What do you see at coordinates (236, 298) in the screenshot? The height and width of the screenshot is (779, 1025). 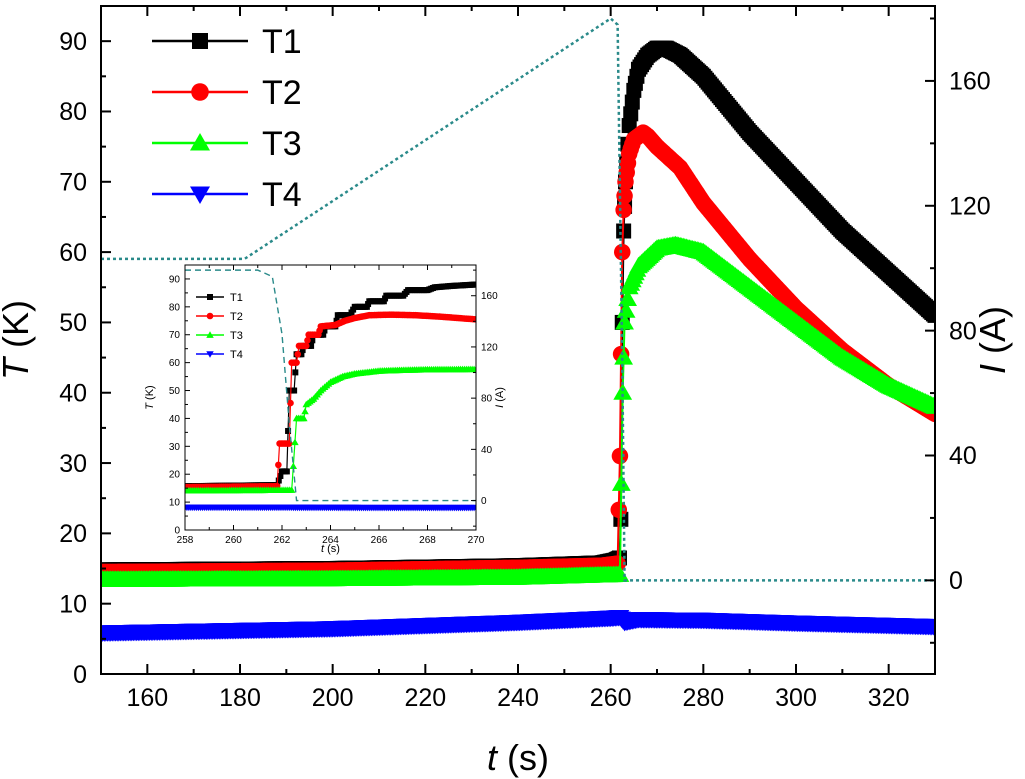 I see `legend-label: T1` at bounding box center [236, 298].